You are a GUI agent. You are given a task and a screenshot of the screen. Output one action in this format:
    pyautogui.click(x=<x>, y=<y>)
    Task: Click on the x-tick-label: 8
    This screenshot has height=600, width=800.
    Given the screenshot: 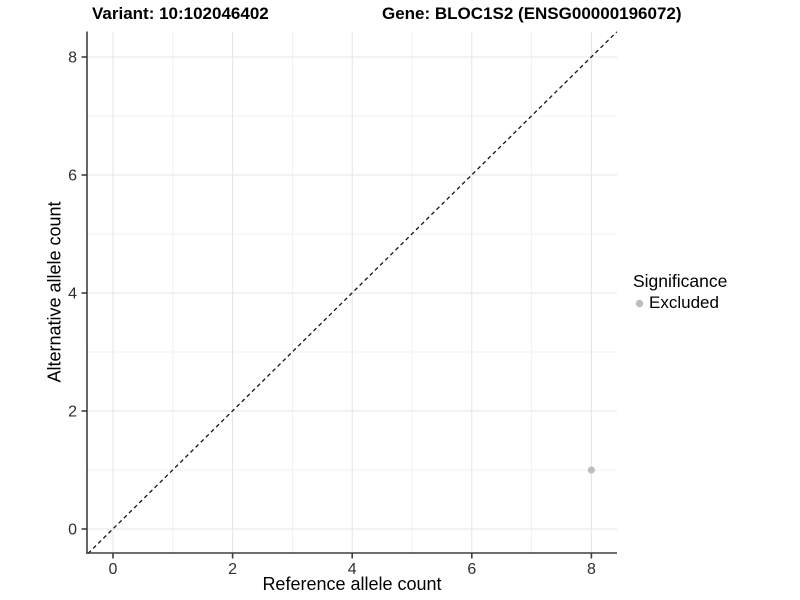 What is the action you would take?
    pyautogui.click(x=591, y=569)
    